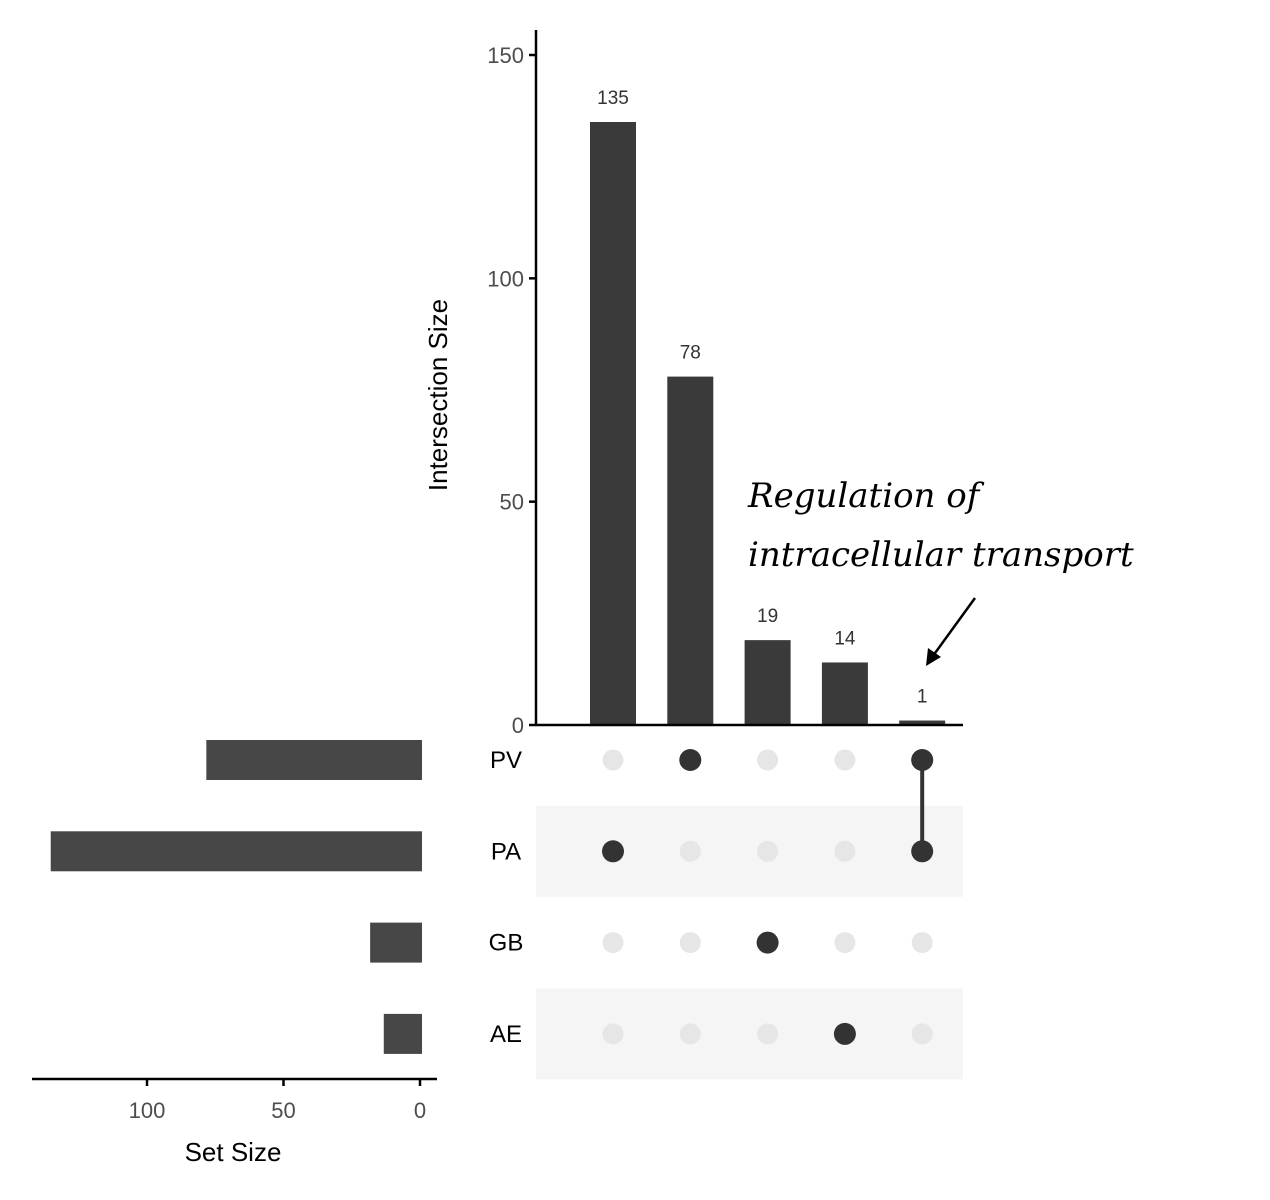 The height and width of the screenshot is (1200, 1270). What do you see at coordinates (283, 1110) in the screenshot?
I see `set-size-tick-label: 50` at bounding box center [283, 1110].